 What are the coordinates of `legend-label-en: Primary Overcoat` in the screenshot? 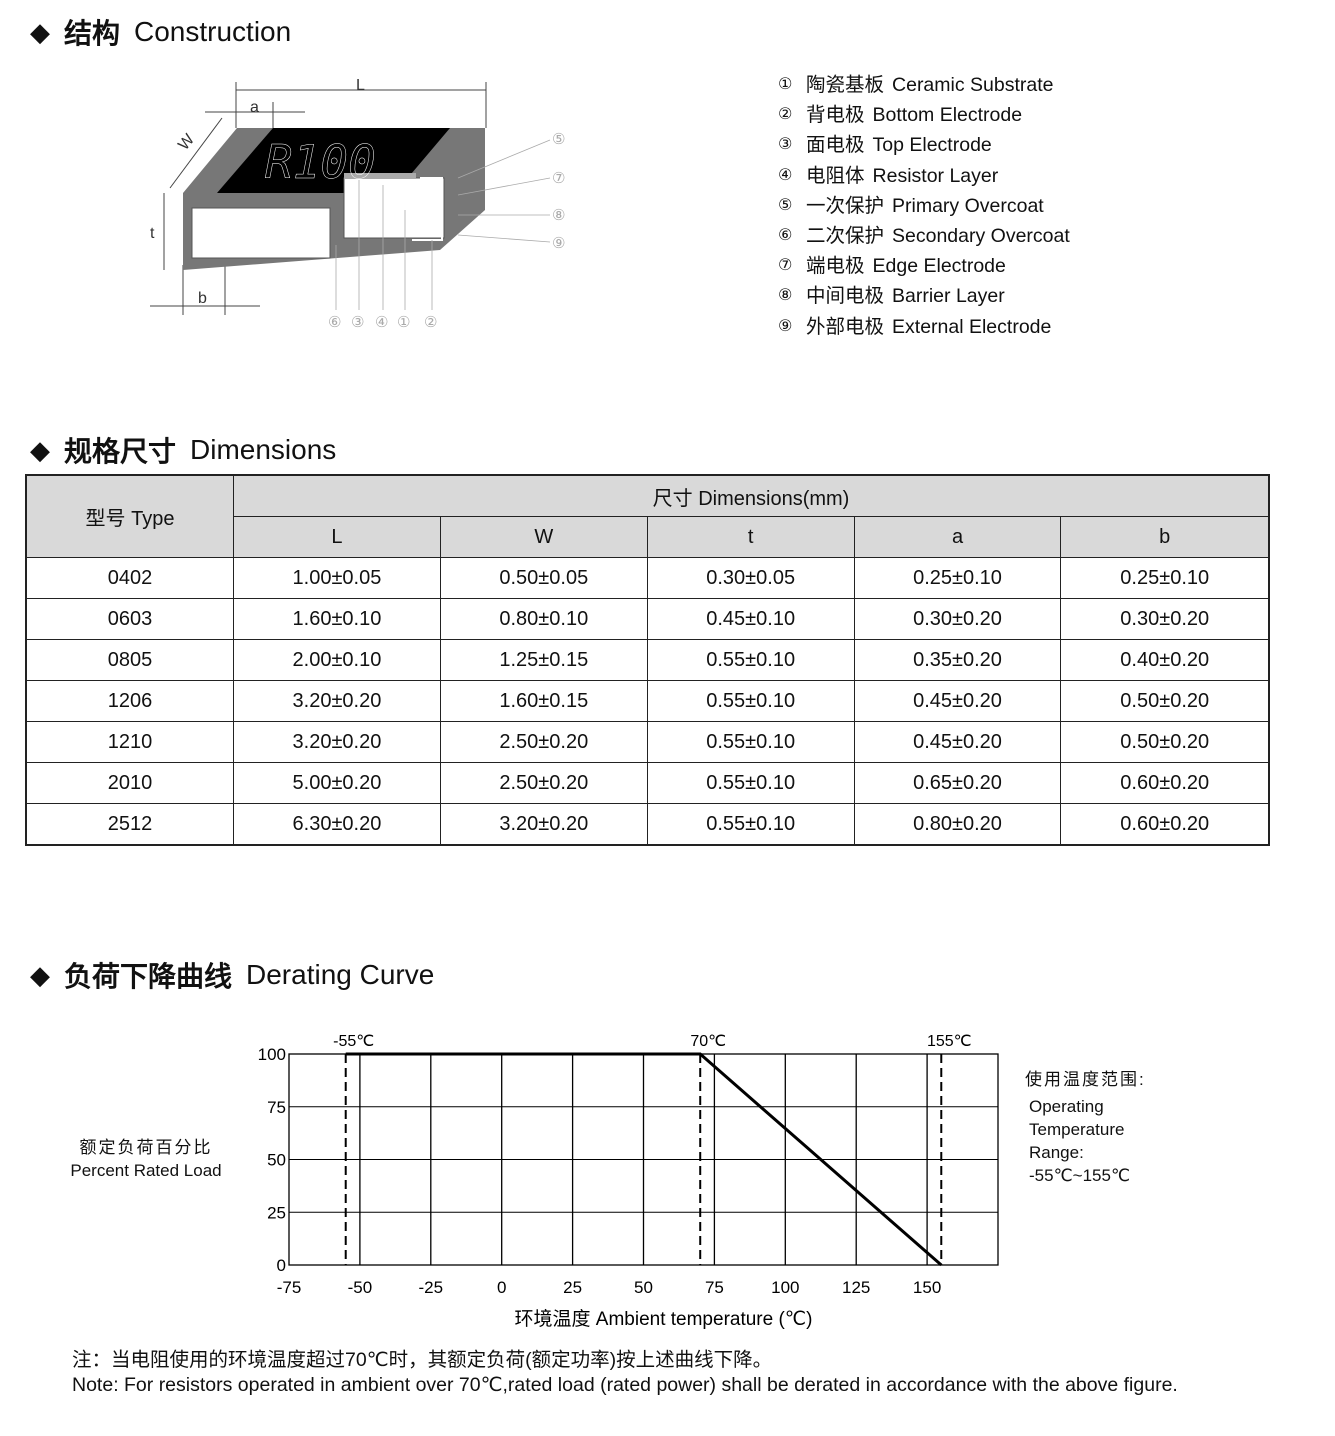 It's located at (968, 205).